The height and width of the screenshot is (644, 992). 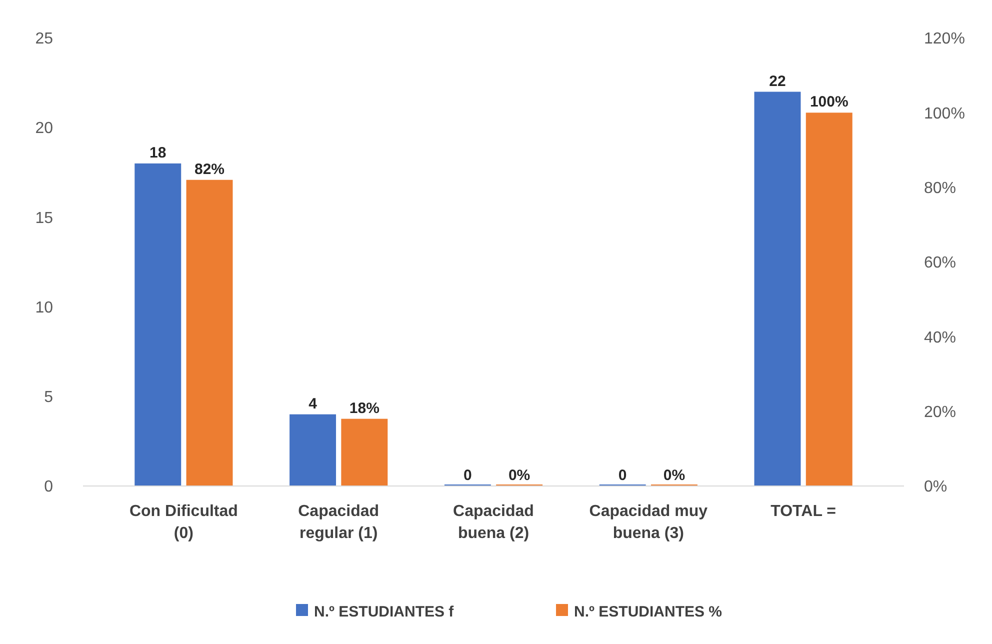 I want to click on x-tick-label: Capacidad muy buena (3), so click(x=648, y=522).